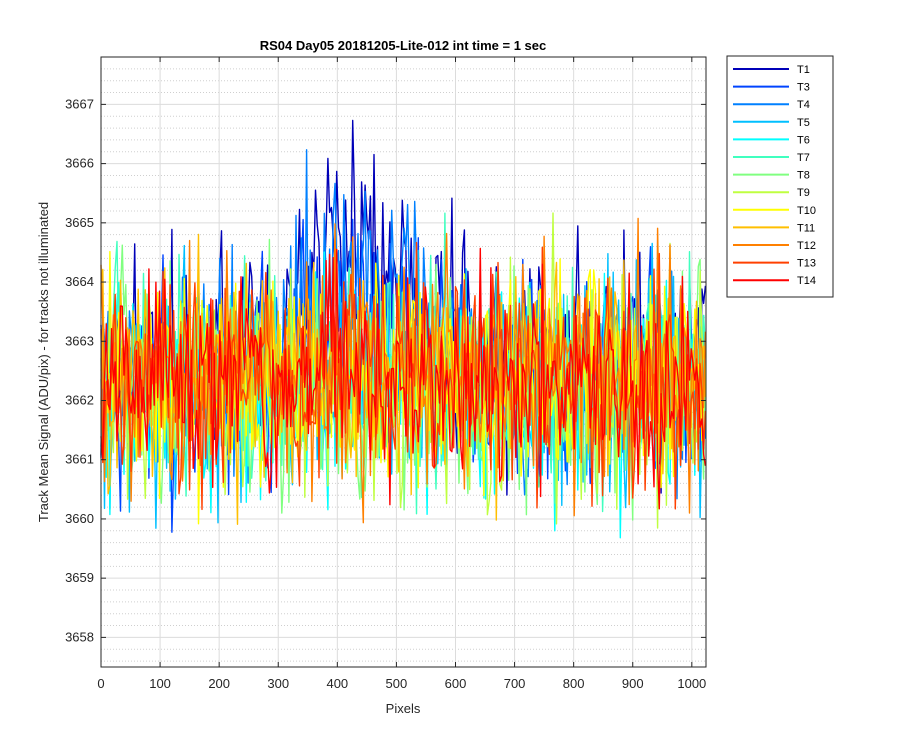 The width and height of the screenshot is (900, 750). Describe the element at coordinates (79, 577) in the screenshot. I see `y-tick-label: 3659` at that location.